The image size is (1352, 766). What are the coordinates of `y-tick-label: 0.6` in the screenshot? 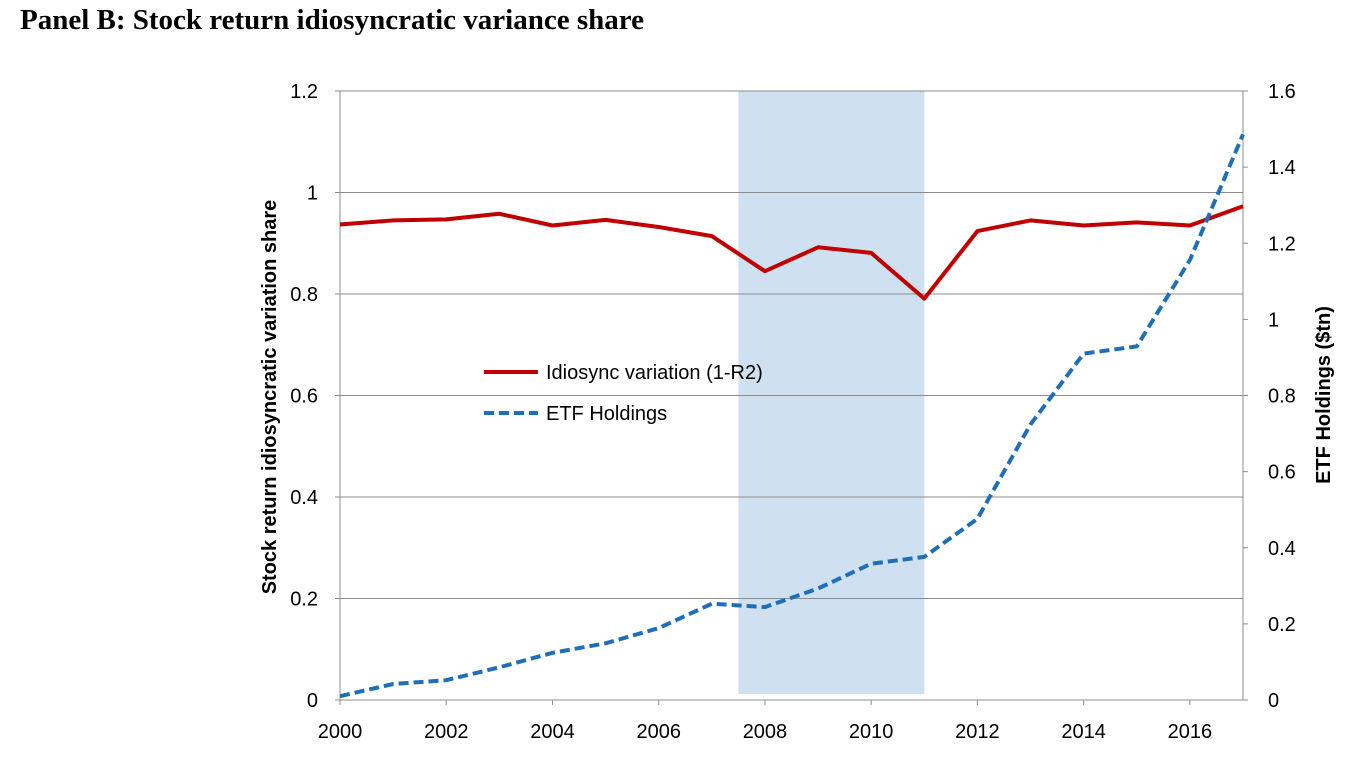 It's located at (304, 397).